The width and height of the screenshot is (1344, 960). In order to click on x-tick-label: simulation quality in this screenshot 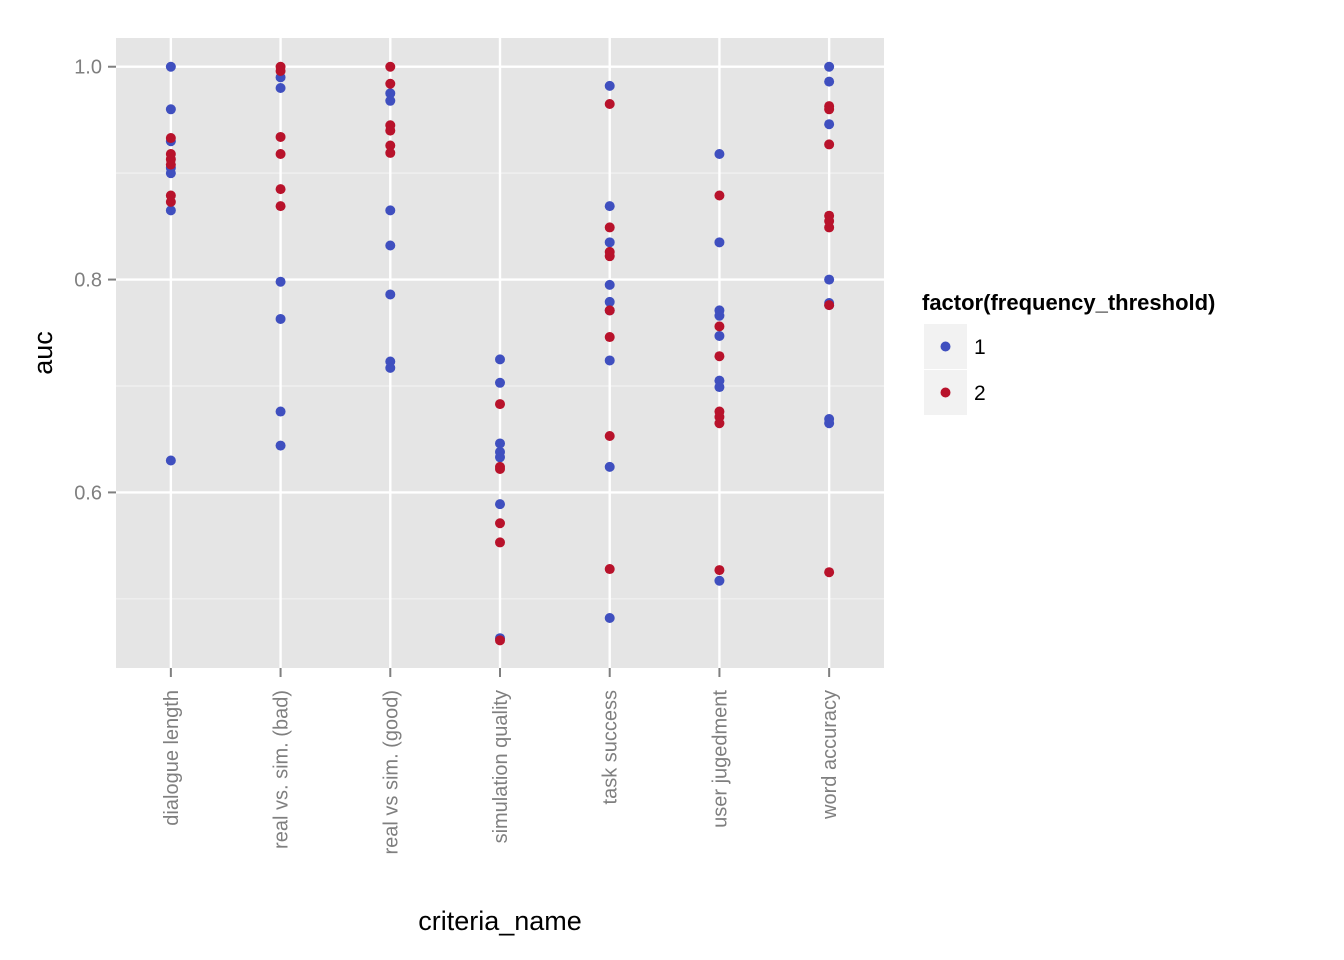, I will do `click(501, 766)`.